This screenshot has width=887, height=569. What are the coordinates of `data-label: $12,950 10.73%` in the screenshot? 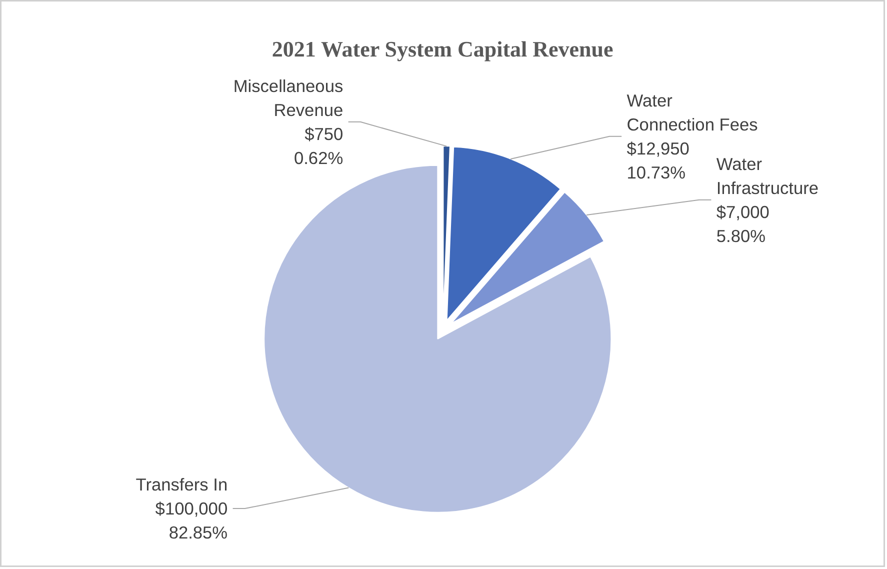 It's located at (658, 160).